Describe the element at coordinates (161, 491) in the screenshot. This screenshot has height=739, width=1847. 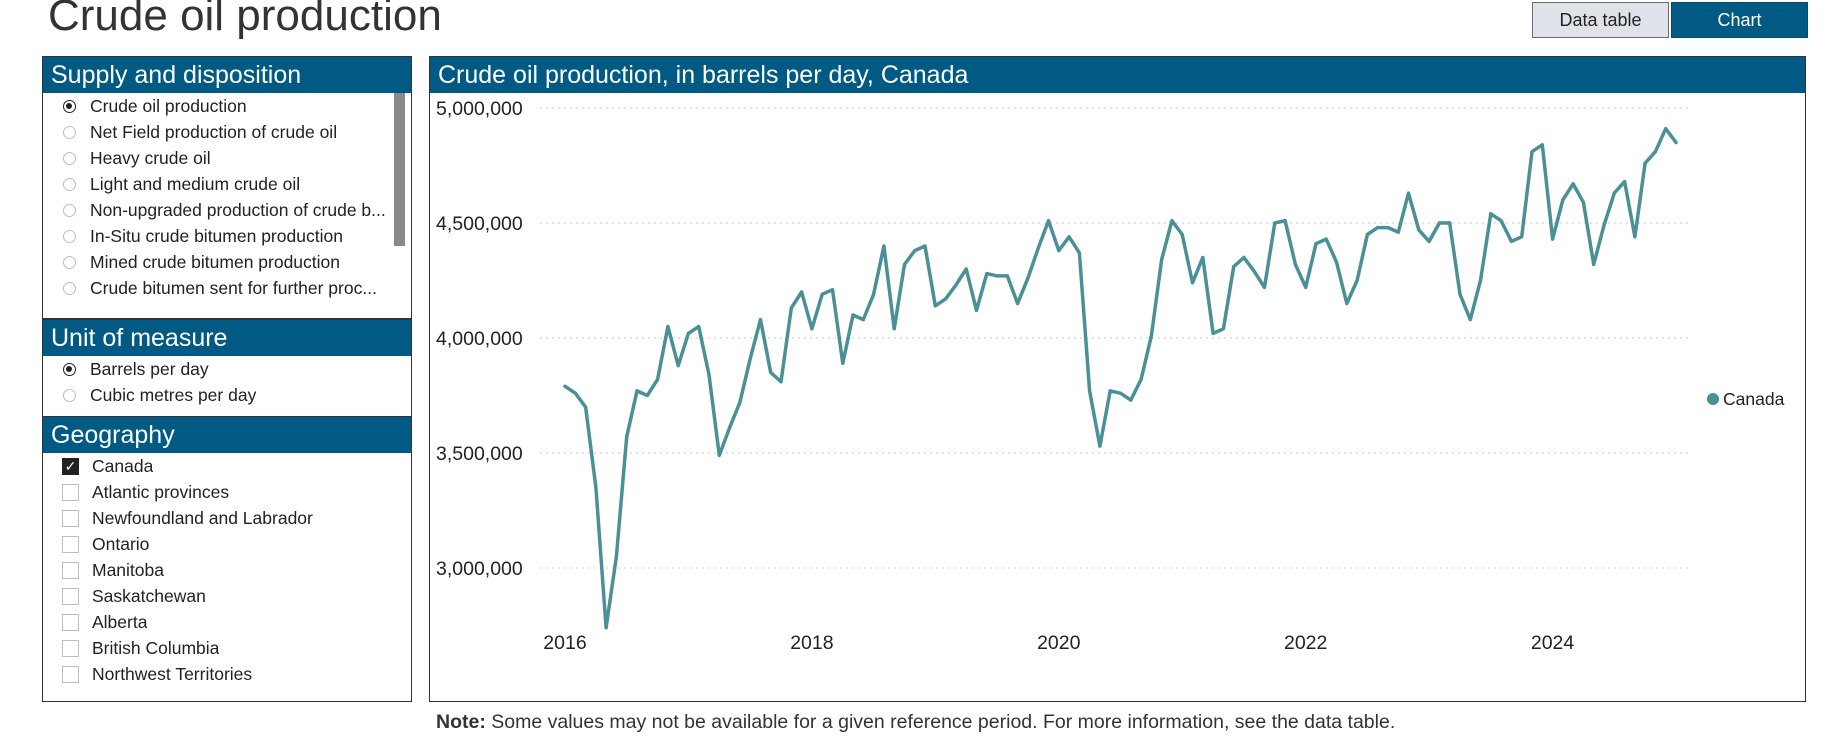
I see `geography-option-label: Atlantic provinces` at that location.